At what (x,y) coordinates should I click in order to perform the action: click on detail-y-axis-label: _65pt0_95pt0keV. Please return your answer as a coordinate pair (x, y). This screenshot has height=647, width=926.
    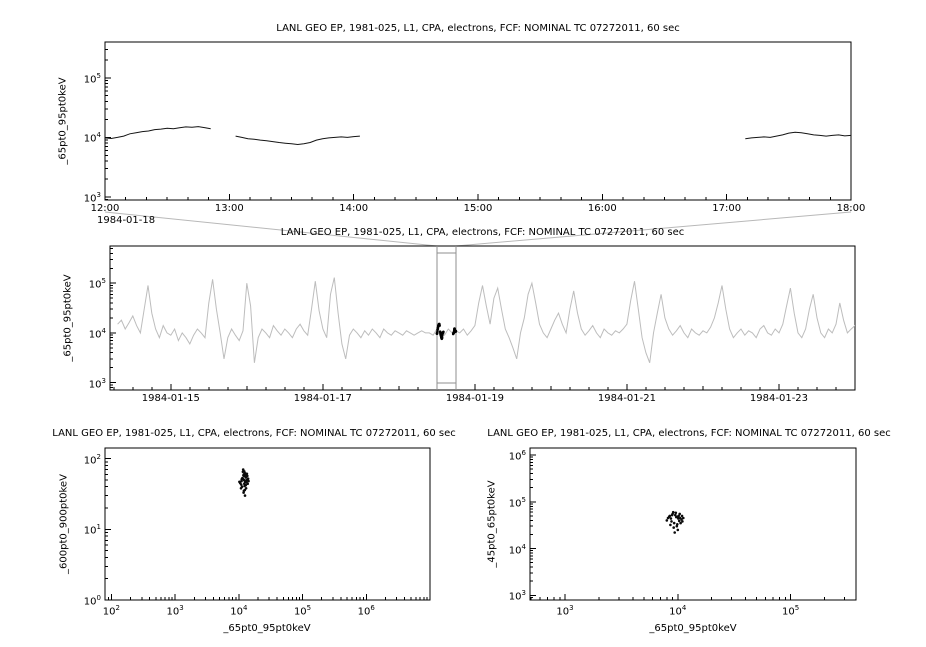
    Looking at the image, I should click on (63, 121).